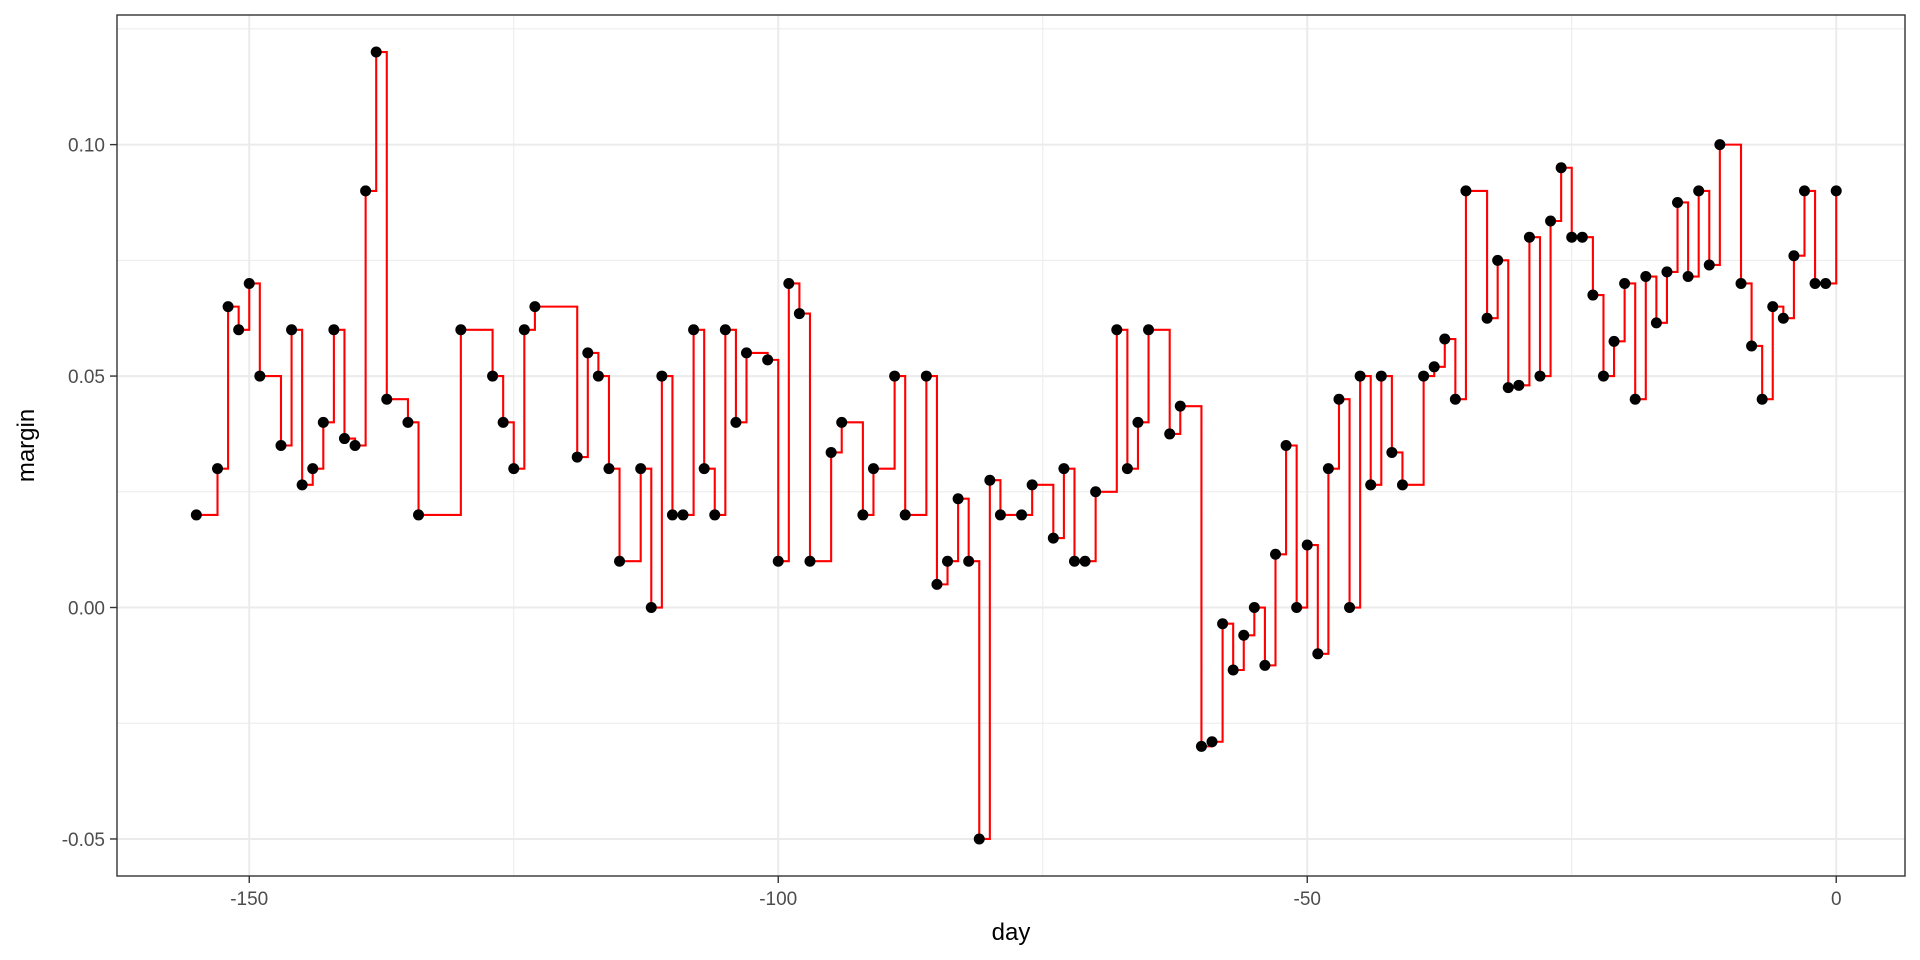 The height and width of the screenshot is (960, 1920). I want to click on x-axis-title: day, so click(1011, 932).